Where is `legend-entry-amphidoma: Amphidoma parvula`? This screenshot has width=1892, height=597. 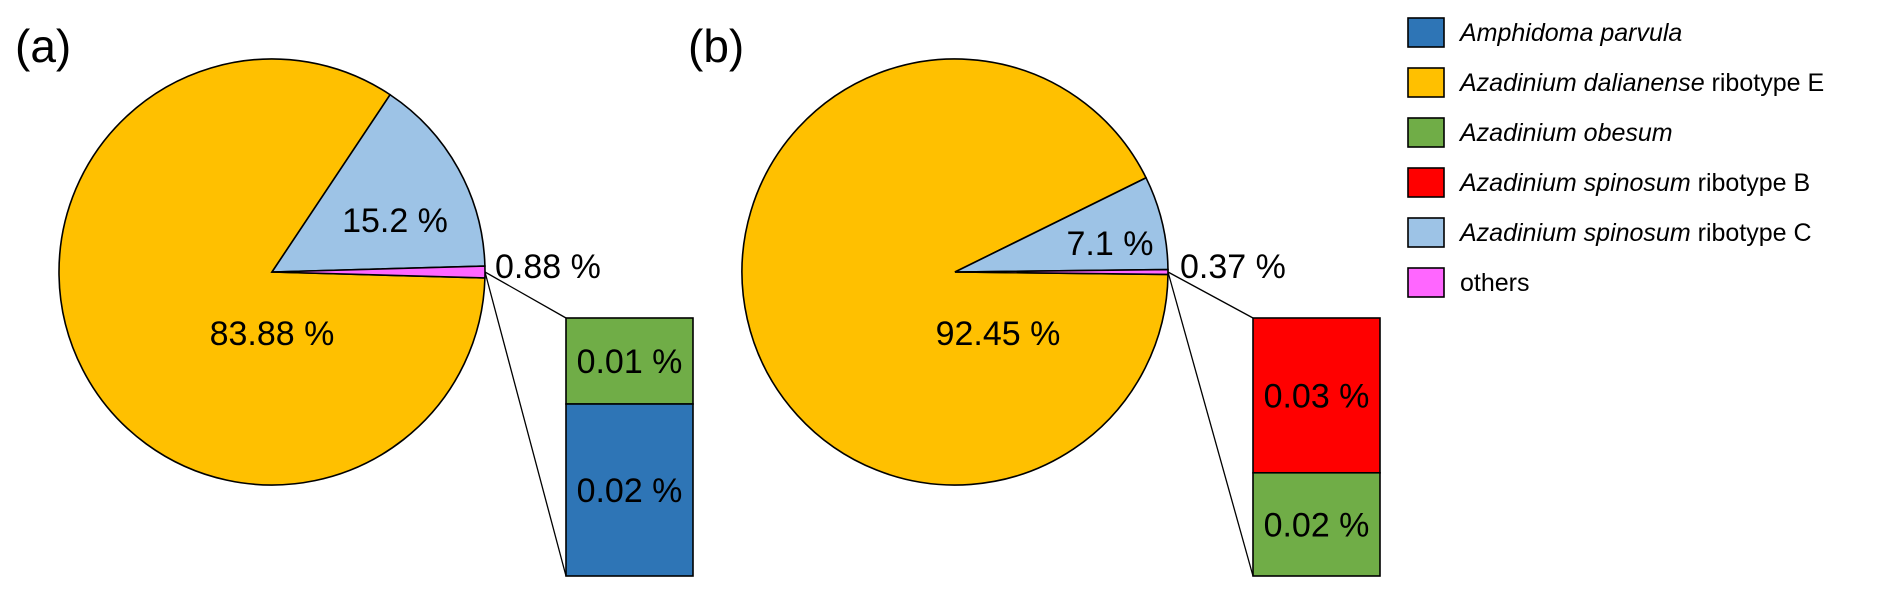
legend-entry-amphidoma: Amphidoma parvula is located at coordinates (1544, 32).